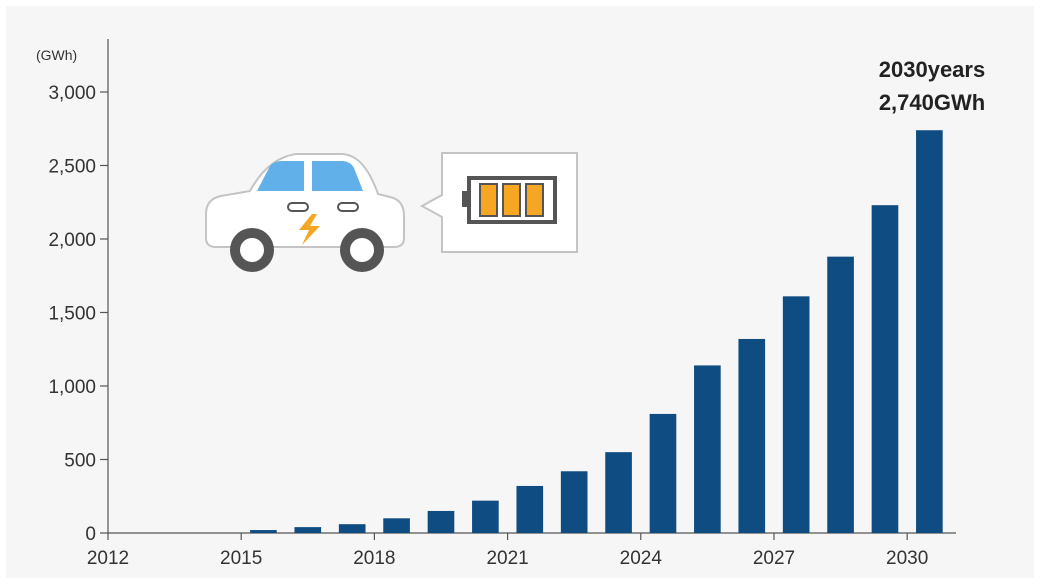 This screenshot has width=1040, height=585. I want to click on y-ticks: 0 500 1,000 1,500 2,000 2,500 3,000, so click(78, 314).